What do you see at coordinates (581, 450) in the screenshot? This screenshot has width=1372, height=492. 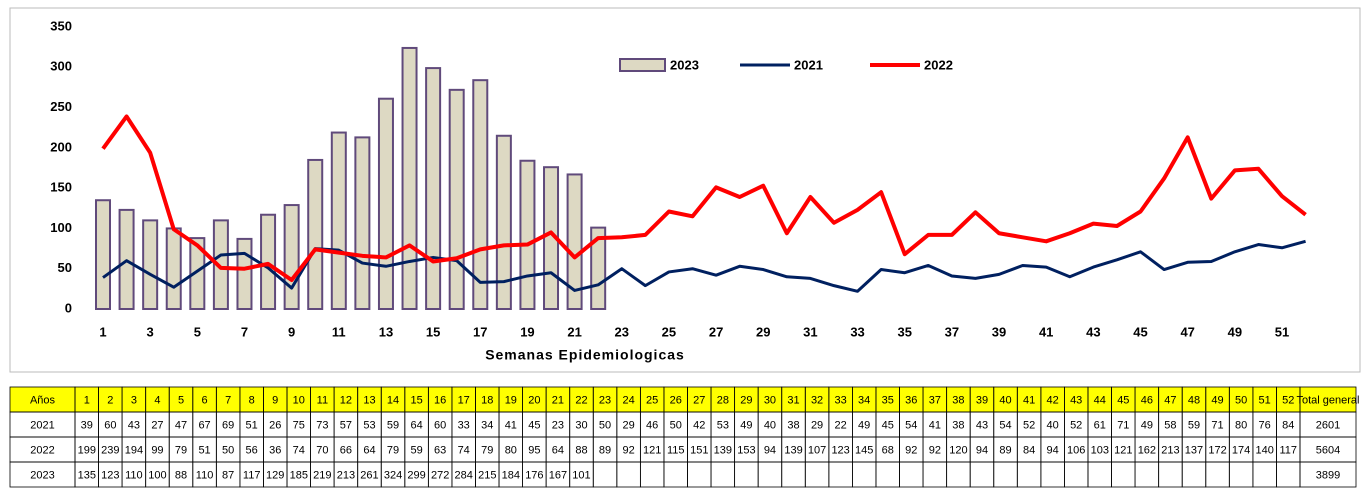 I see `table-value: 88` at bounding box center [581, 450].